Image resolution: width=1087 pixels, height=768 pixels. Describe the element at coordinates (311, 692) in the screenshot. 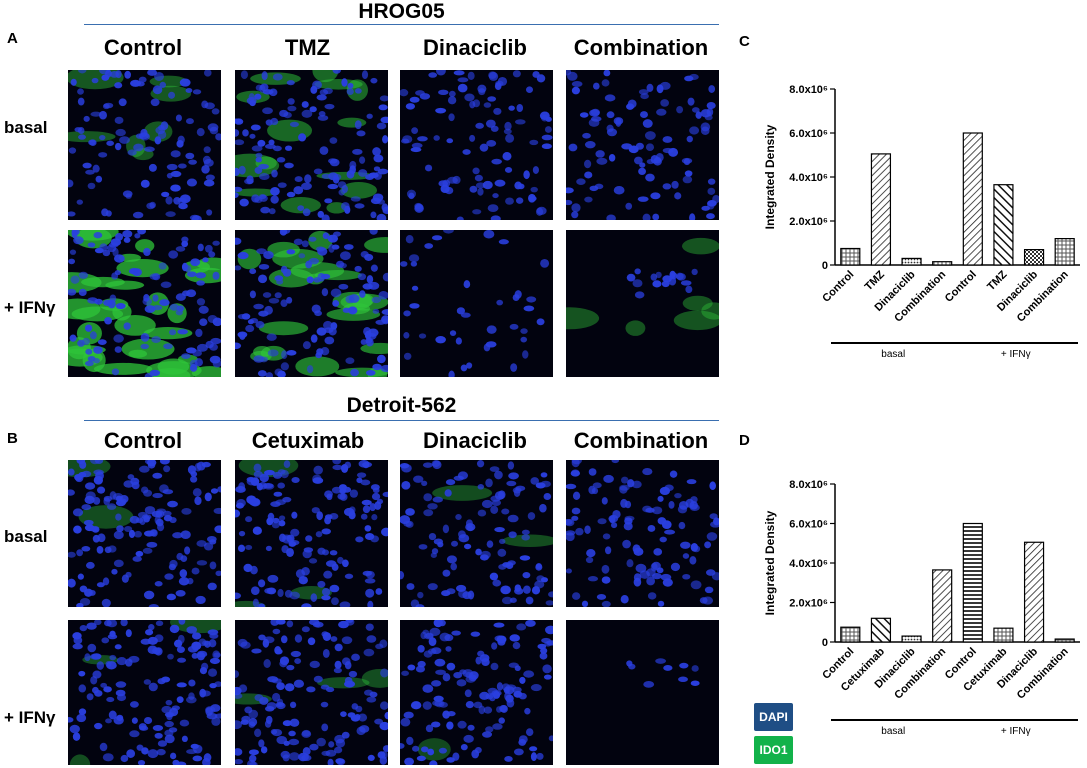

I see `detroit-micrograph-r1-c1` at that location.